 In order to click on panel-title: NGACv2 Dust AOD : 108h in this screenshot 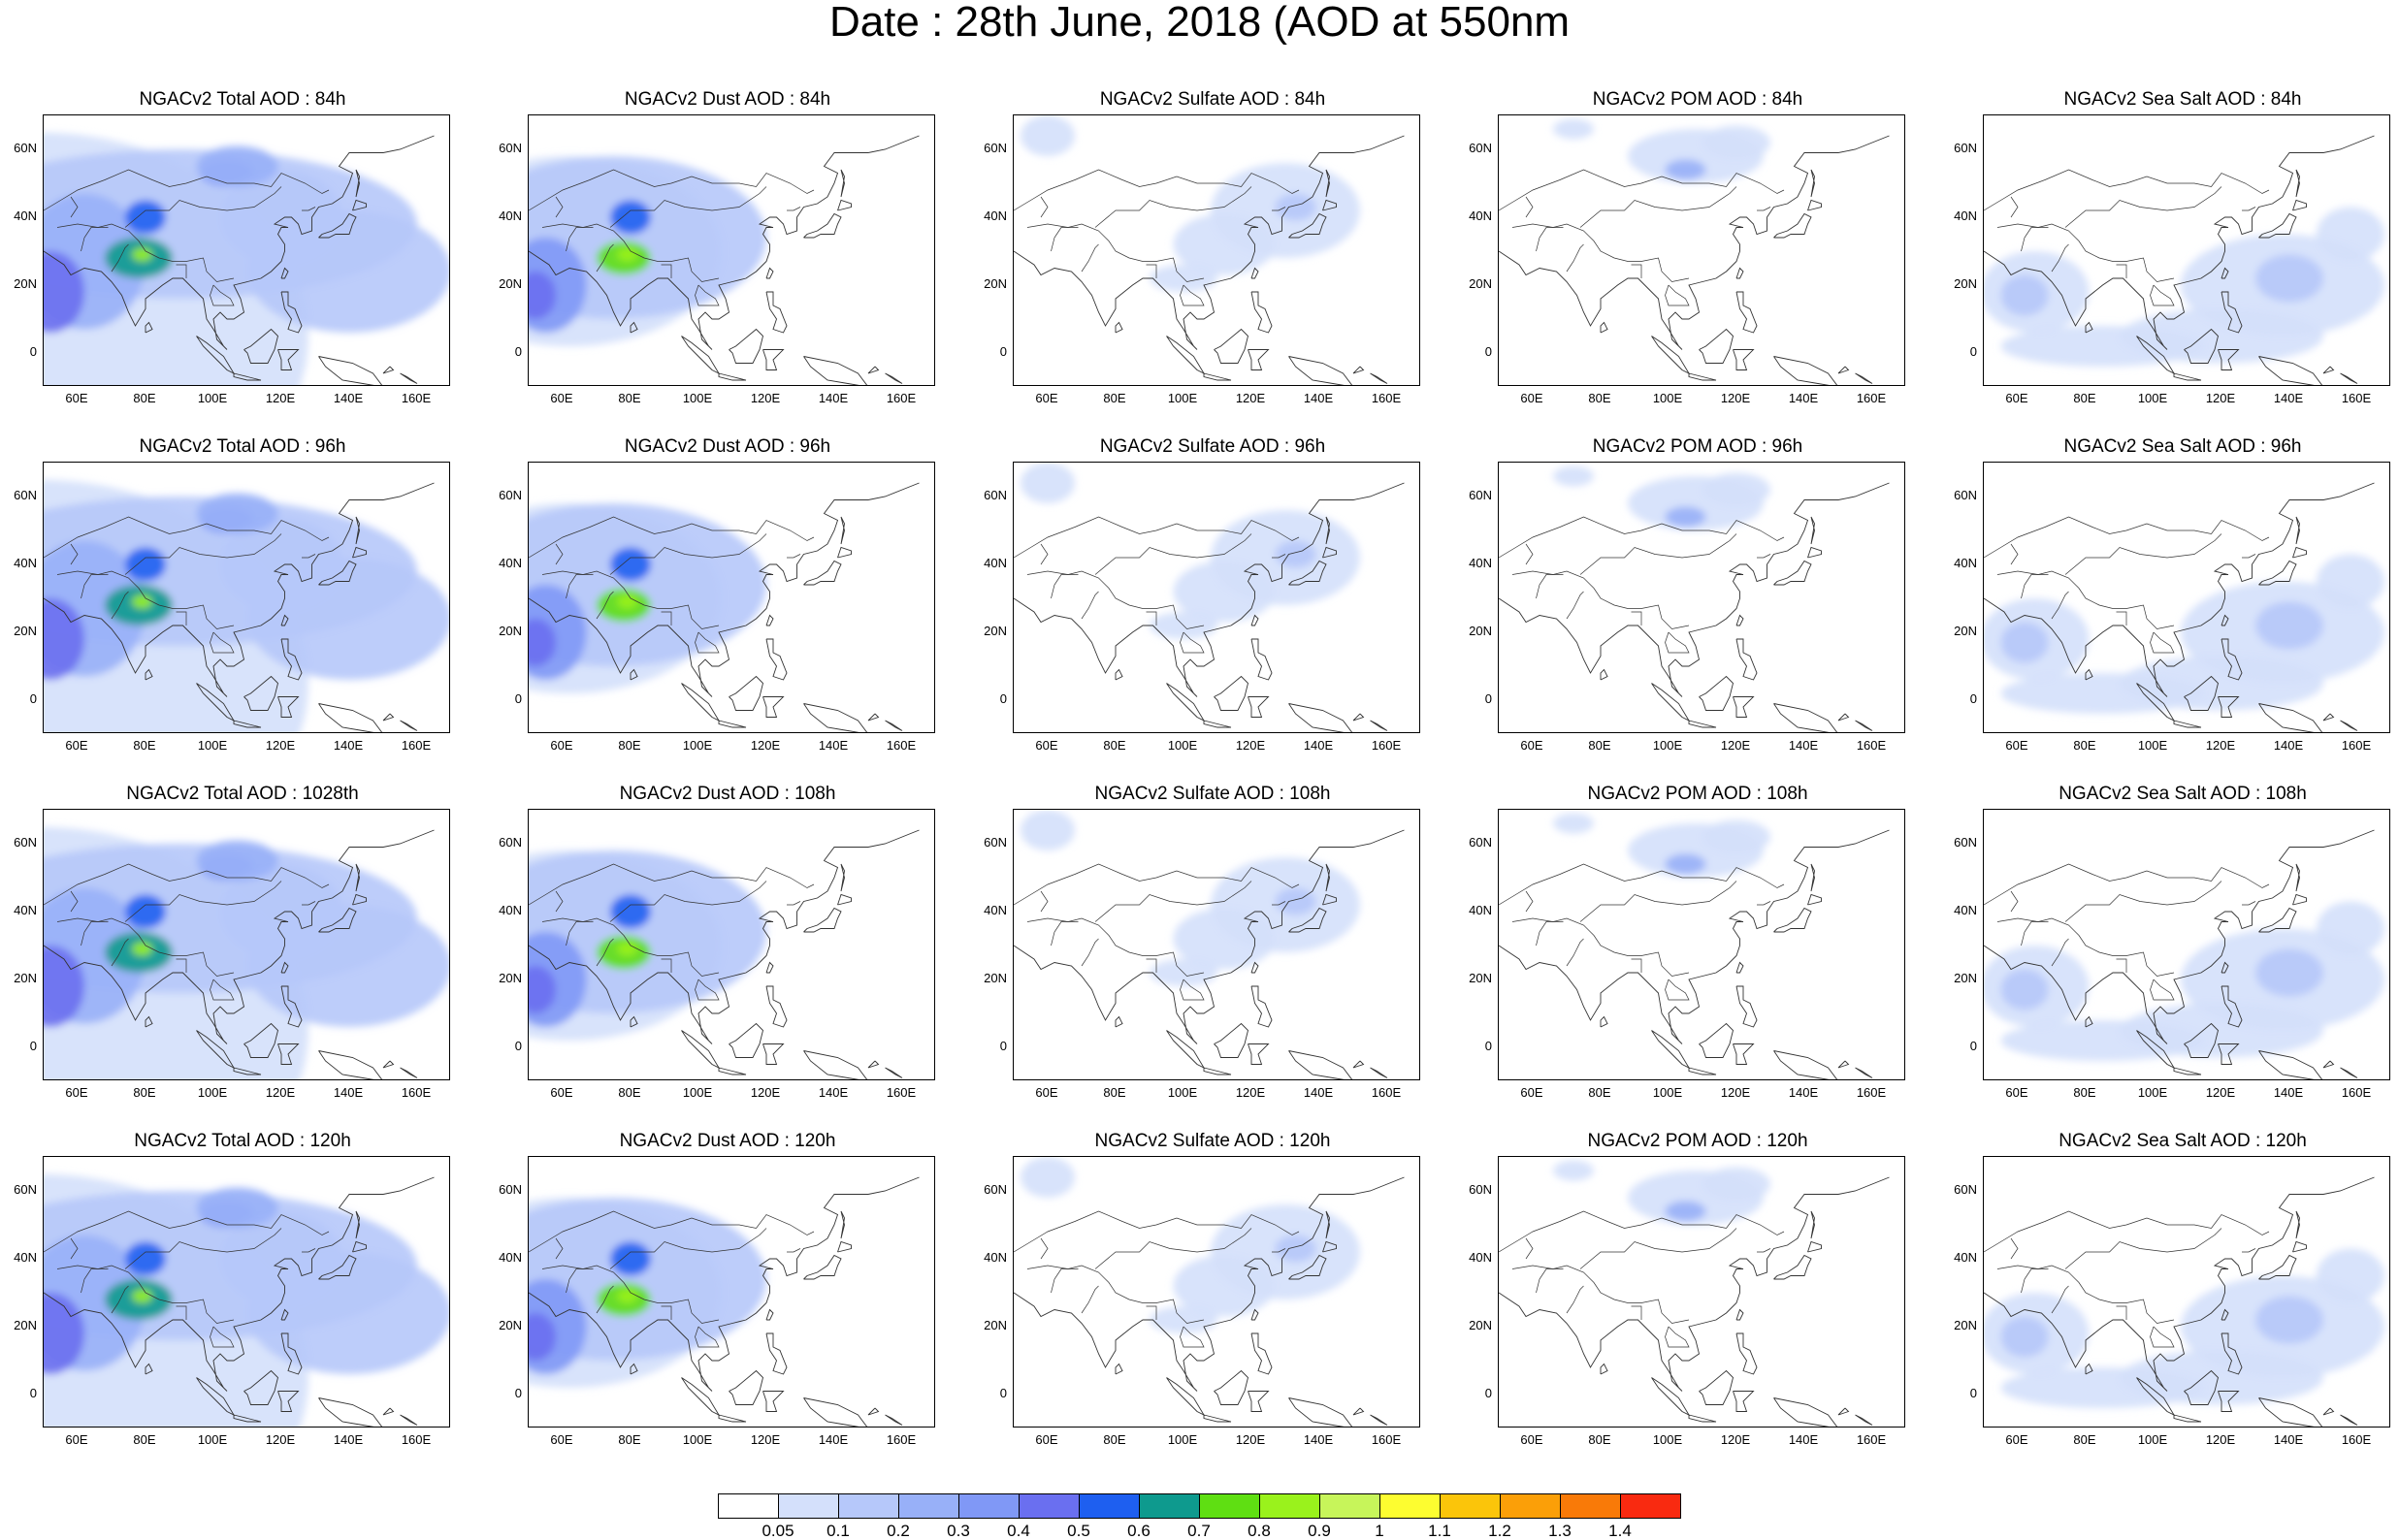, I will do `click(727, 794)`.